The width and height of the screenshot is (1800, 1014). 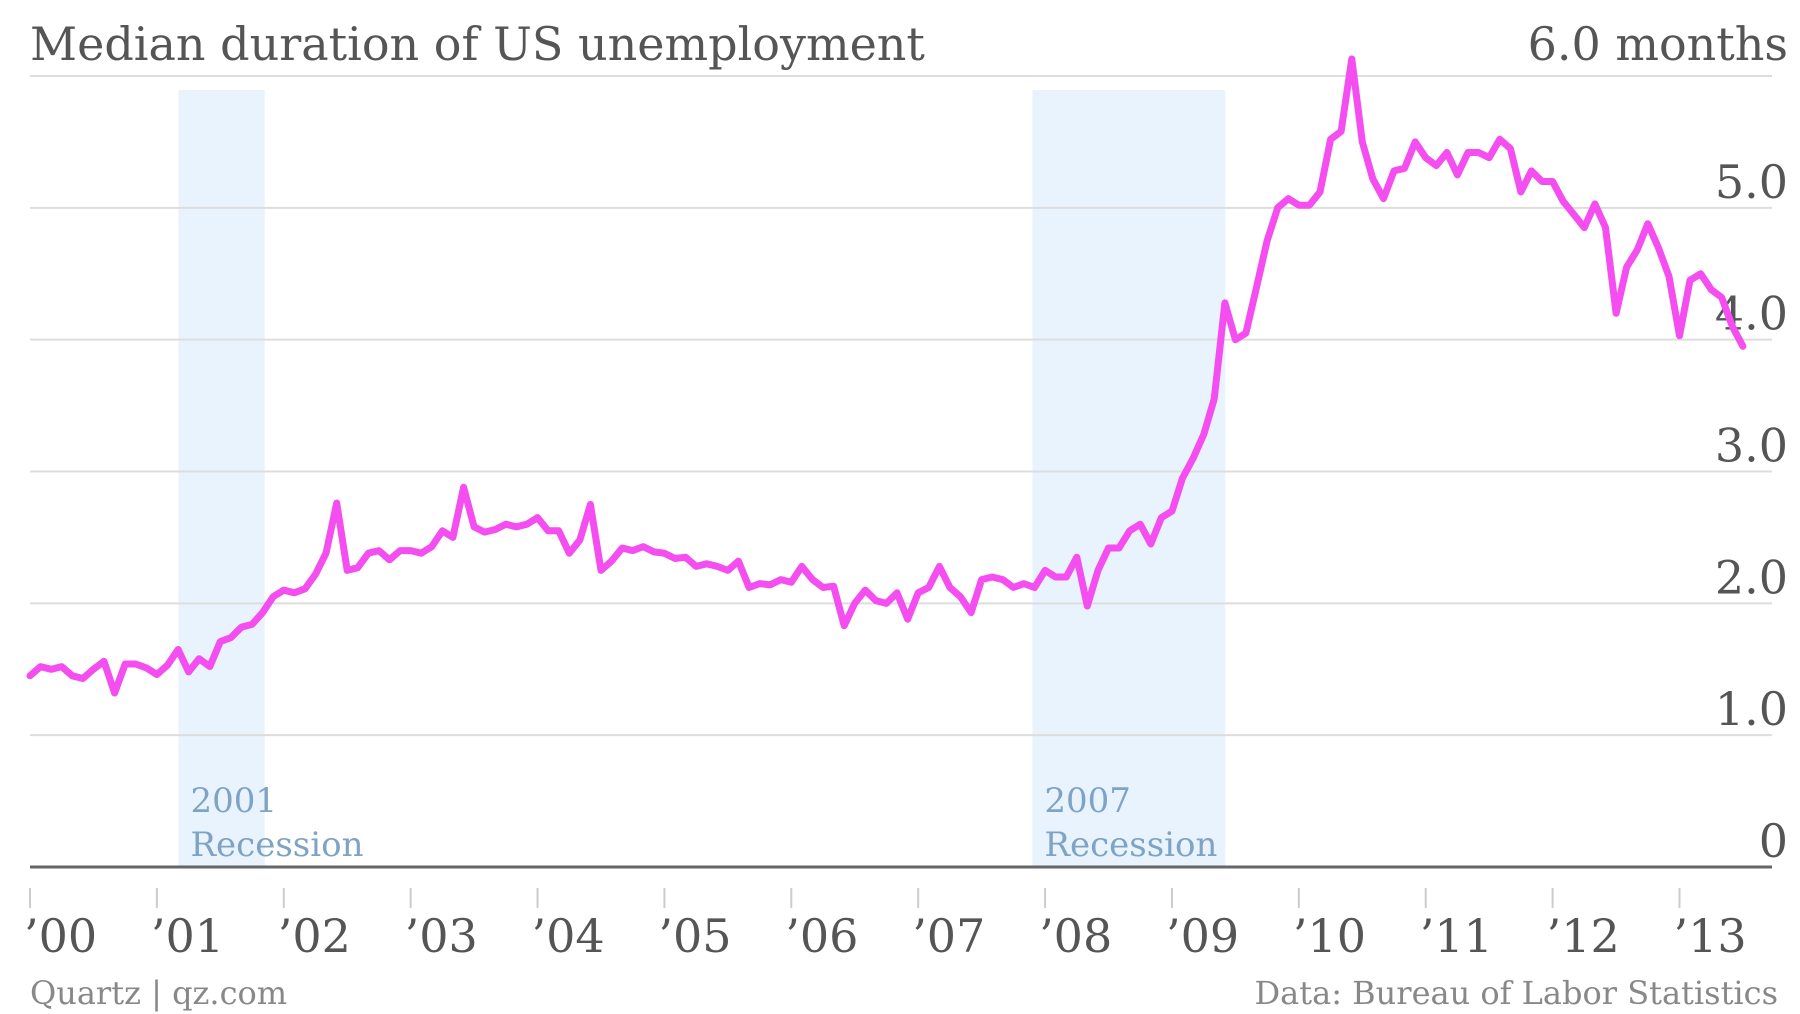 I want to click on recession-label-year: 2007, so click(x=1087, y=801).